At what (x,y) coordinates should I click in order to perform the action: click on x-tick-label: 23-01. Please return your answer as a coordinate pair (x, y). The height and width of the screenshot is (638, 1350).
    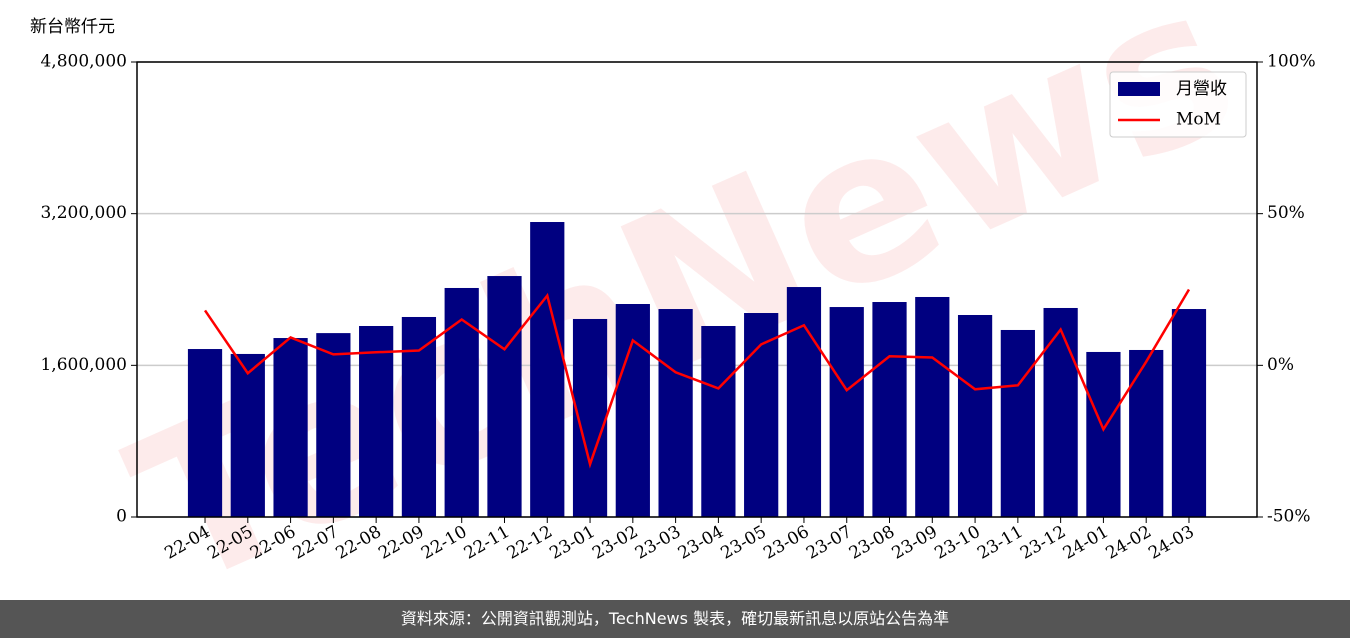
    Looking at the image, I should click on (572, 543).